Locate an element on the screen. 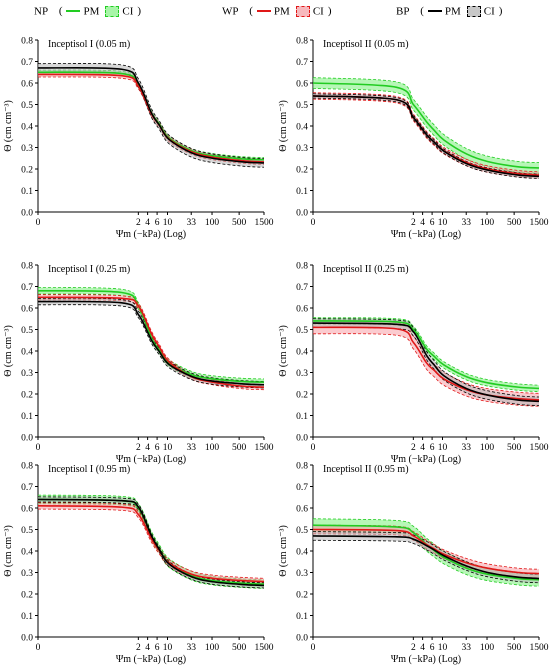 This screenshot has height=669, width=550. legend-ci-np: CI is located at coordinates (128, 11).